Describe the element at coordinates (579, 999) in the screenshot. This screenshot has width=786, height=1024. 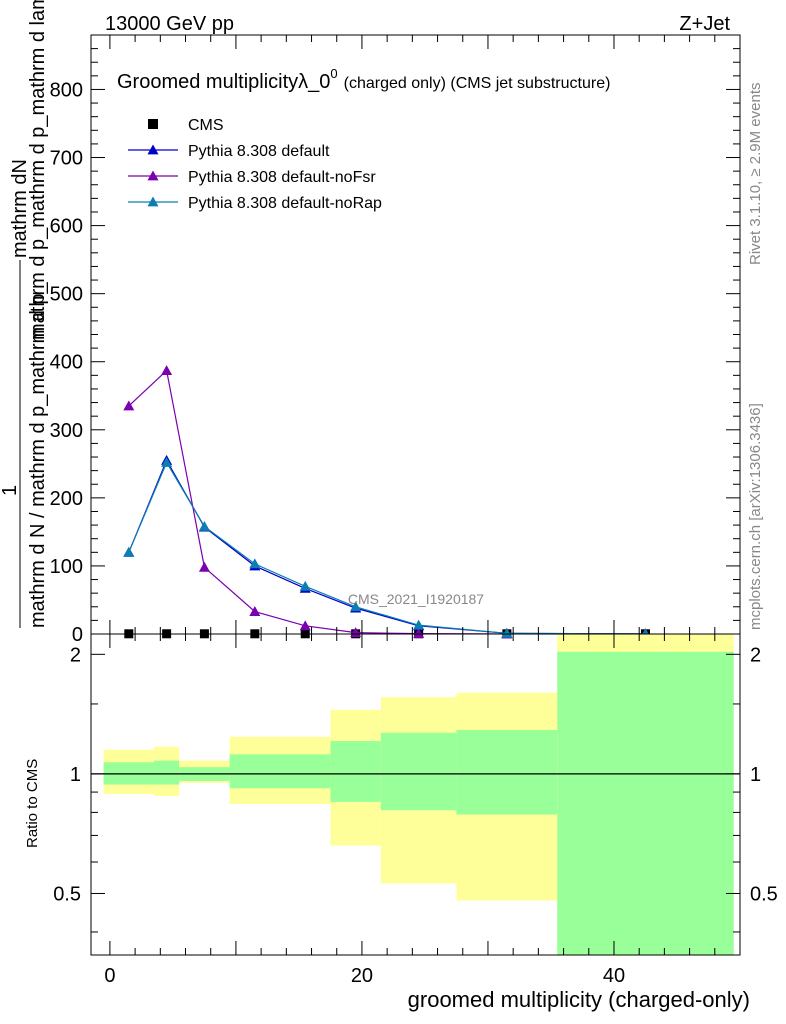
I see `x-axis-label: groomed multiplicity (charged-only)` at that location.